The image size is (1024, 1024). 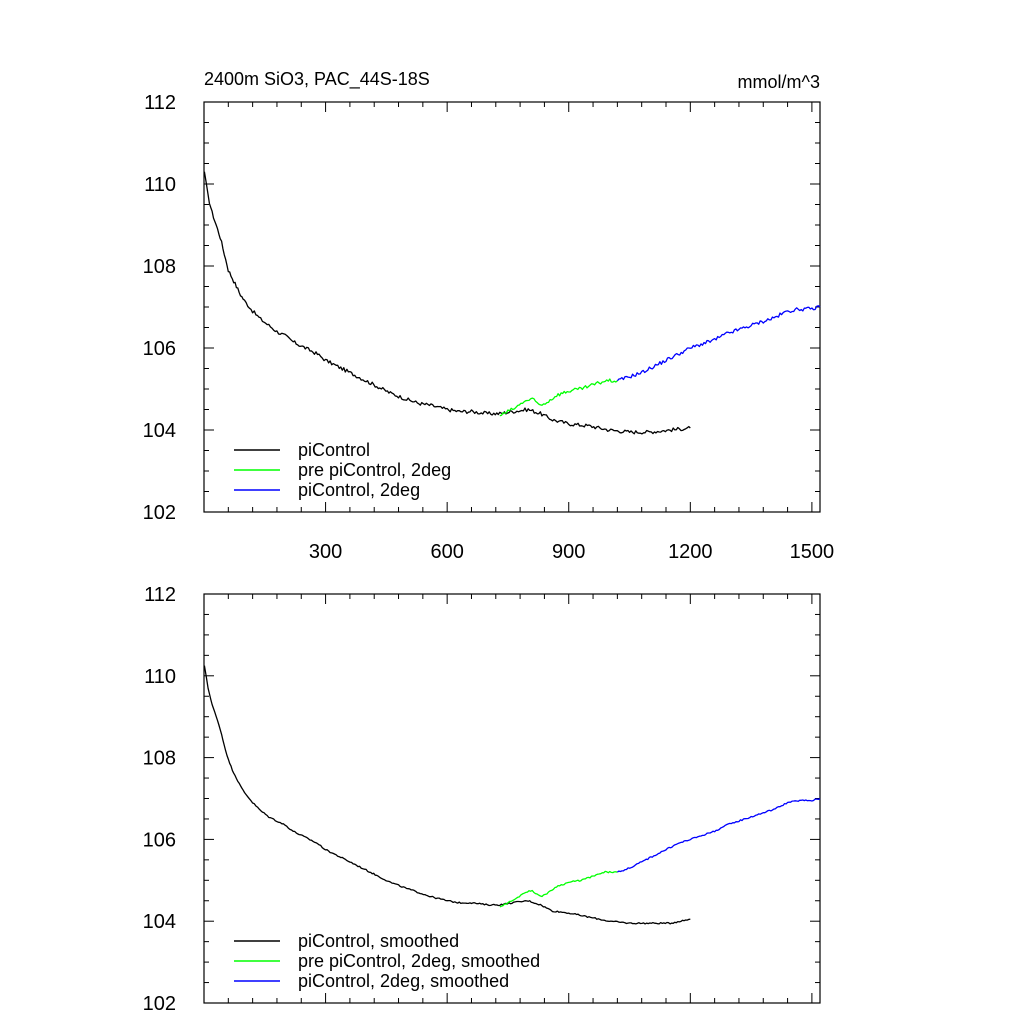 What do you see at coordinates (378, 941) in the screenshot?
I see `legend-label: piControl, smoothed` at bounding box center [378, 941].